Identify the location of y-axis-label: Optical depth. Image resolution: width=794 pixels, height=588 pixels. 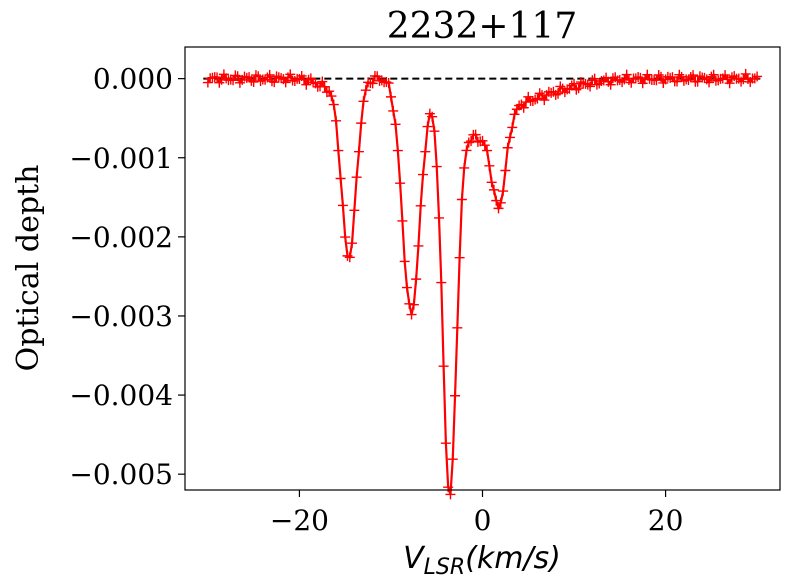
(28, 268).